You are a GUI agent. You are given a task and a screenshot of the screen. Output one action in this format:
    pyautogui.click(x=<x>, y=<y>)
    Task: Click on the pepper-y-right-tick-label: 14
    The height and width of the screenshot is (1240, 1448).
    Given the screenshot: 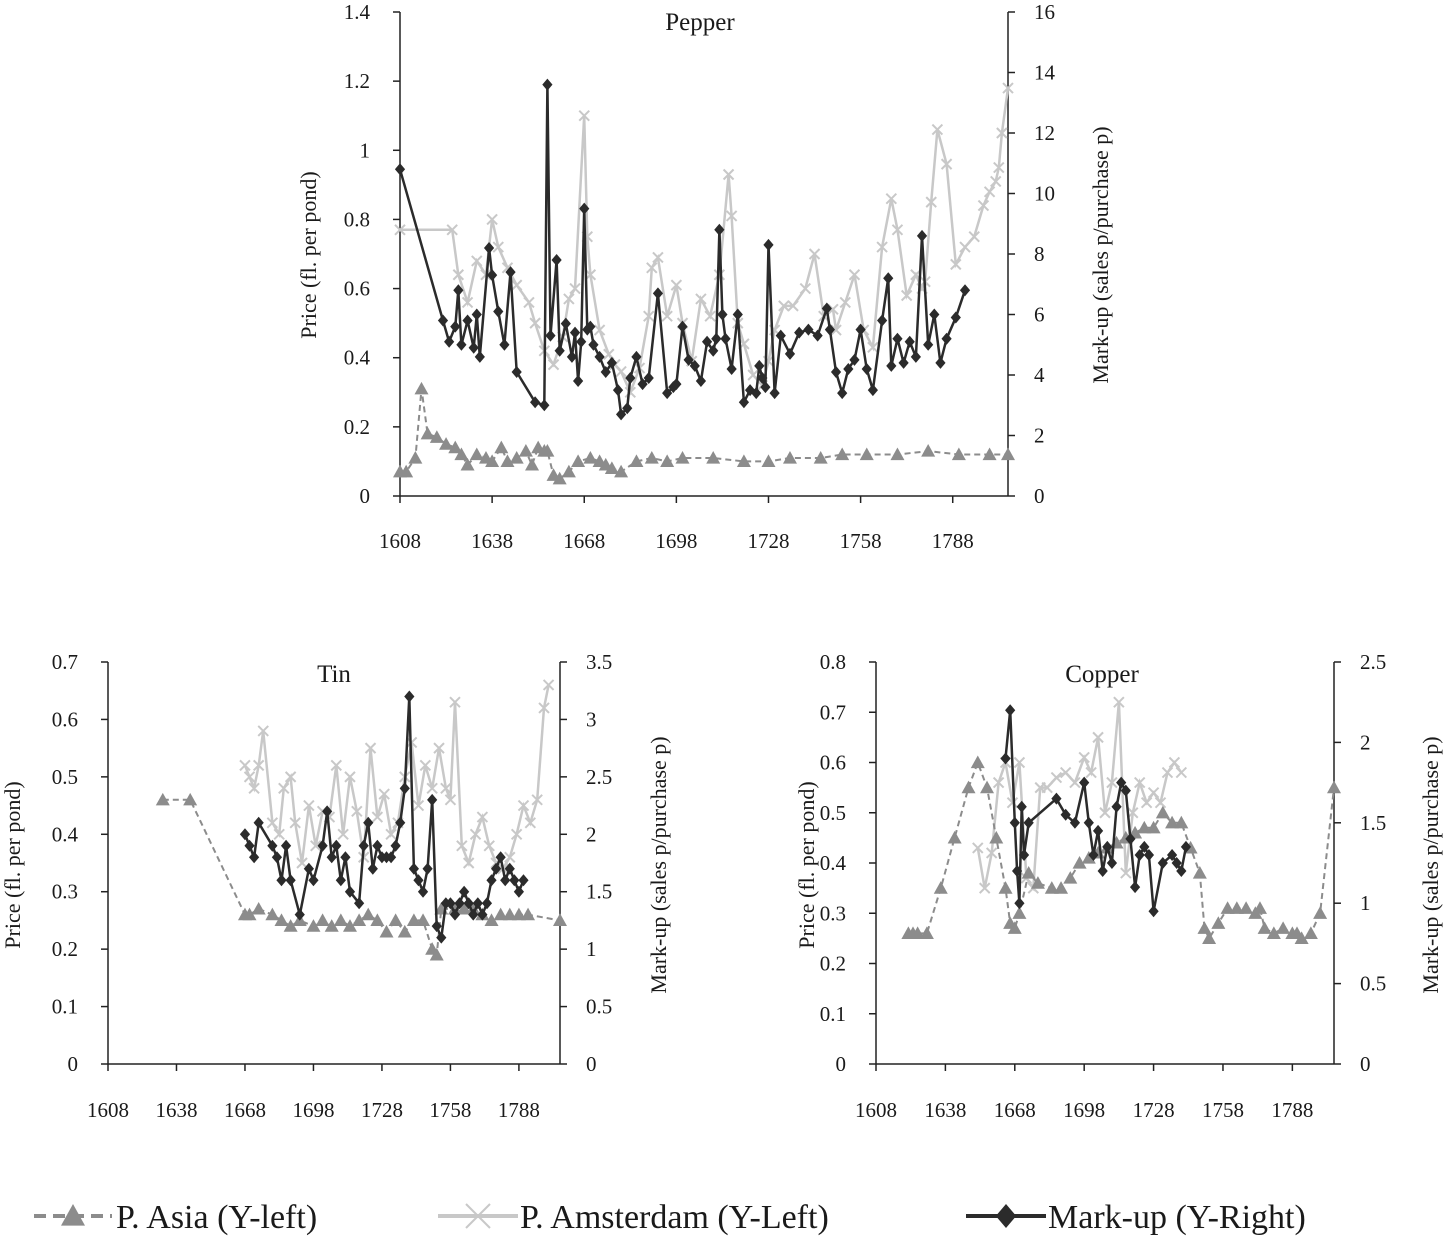 What is the action you would take?
    pyautogui.click(x=1045, y=73)
    